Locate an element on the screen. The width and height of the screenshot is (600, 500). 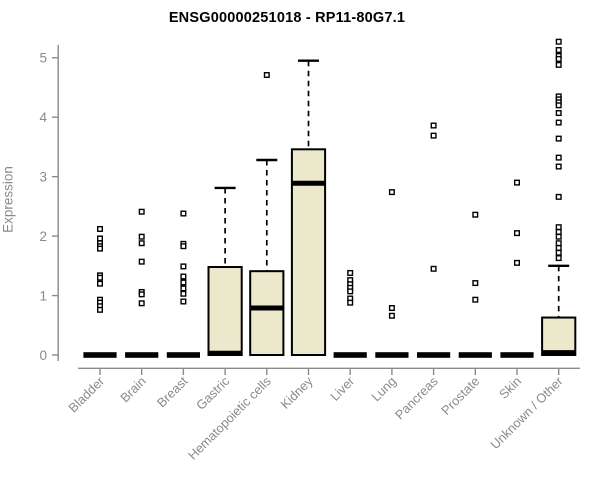
y-tick-label: 1 is located at coordinates (43, 295).